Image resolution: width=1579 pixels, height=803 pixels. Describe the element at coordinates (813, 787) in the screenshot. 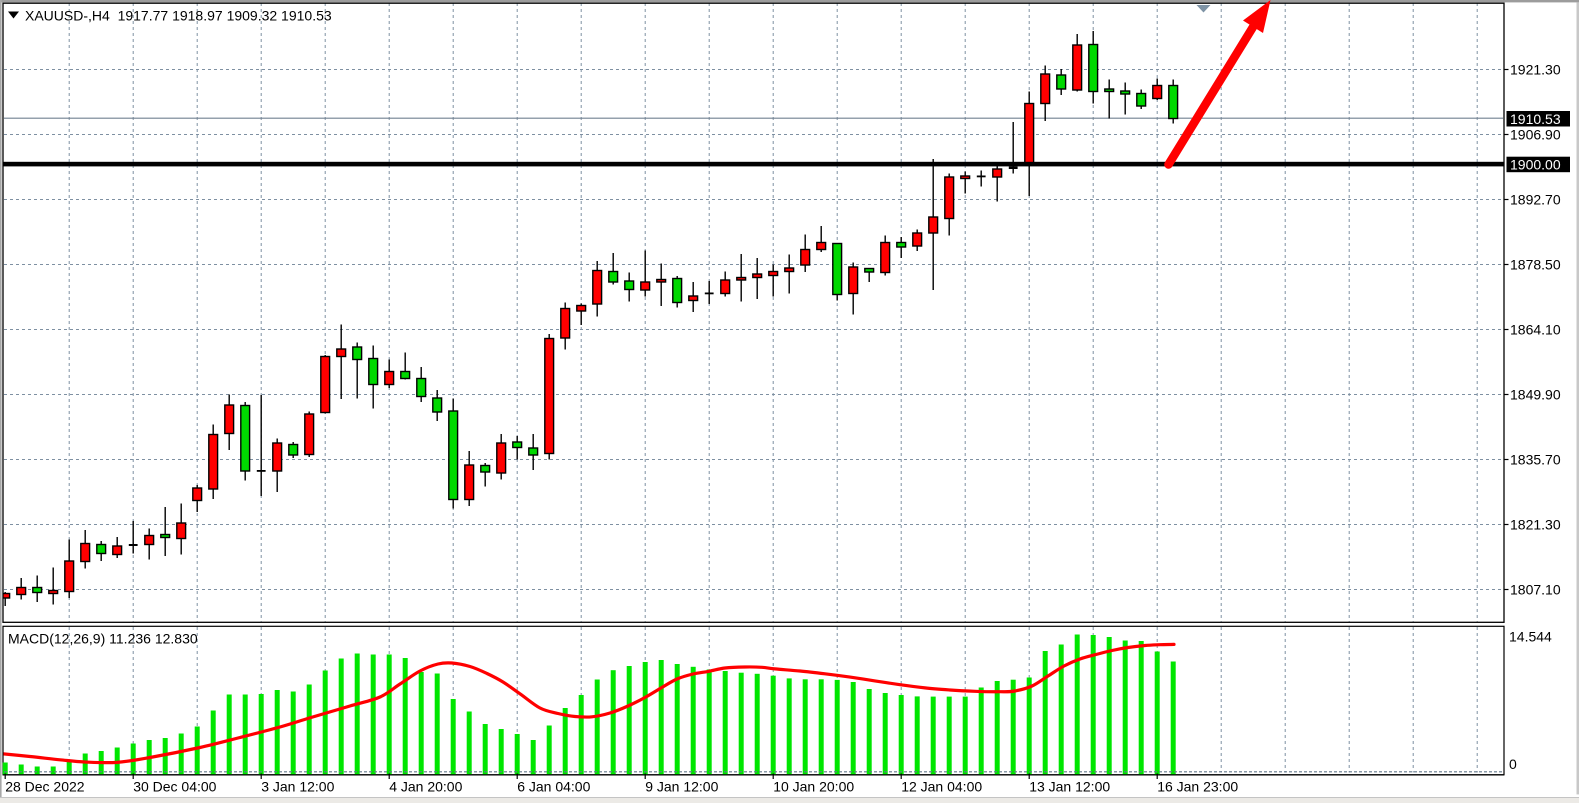

I see `svg-text: 10 Jan 20:00` at that location.